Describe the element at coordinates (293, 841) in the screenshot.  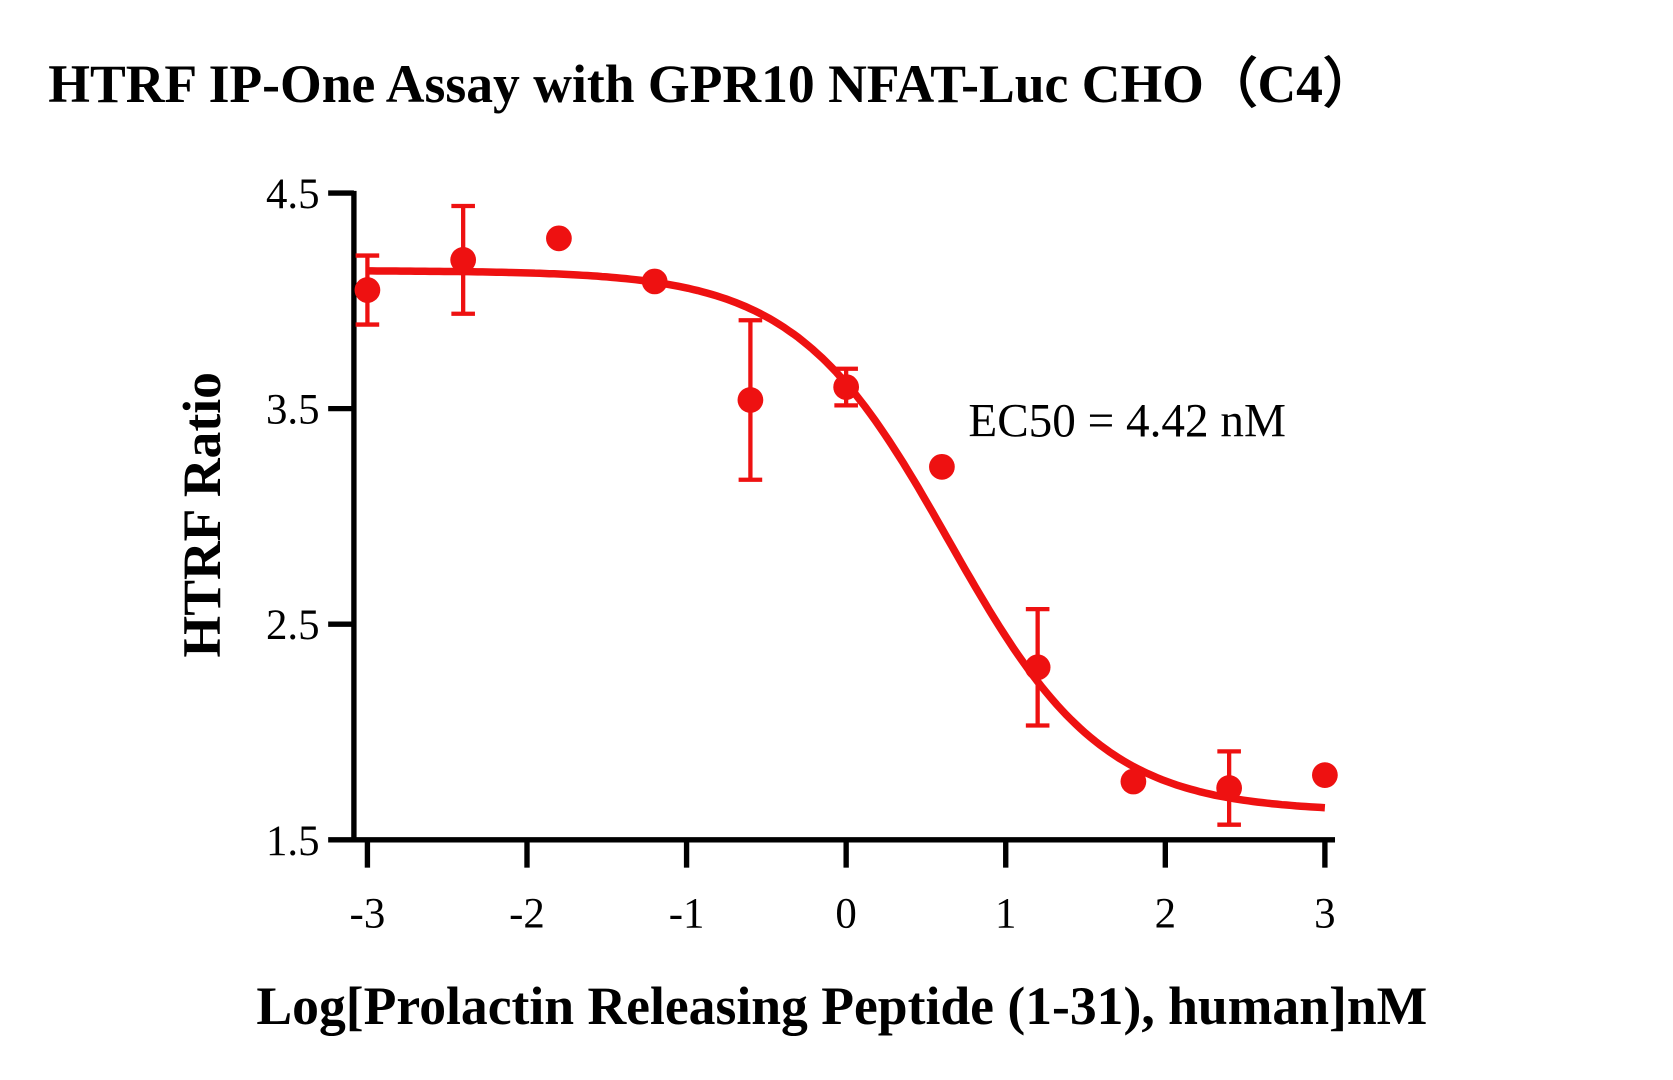
I see `y-tick-label: 1.5` at that location.